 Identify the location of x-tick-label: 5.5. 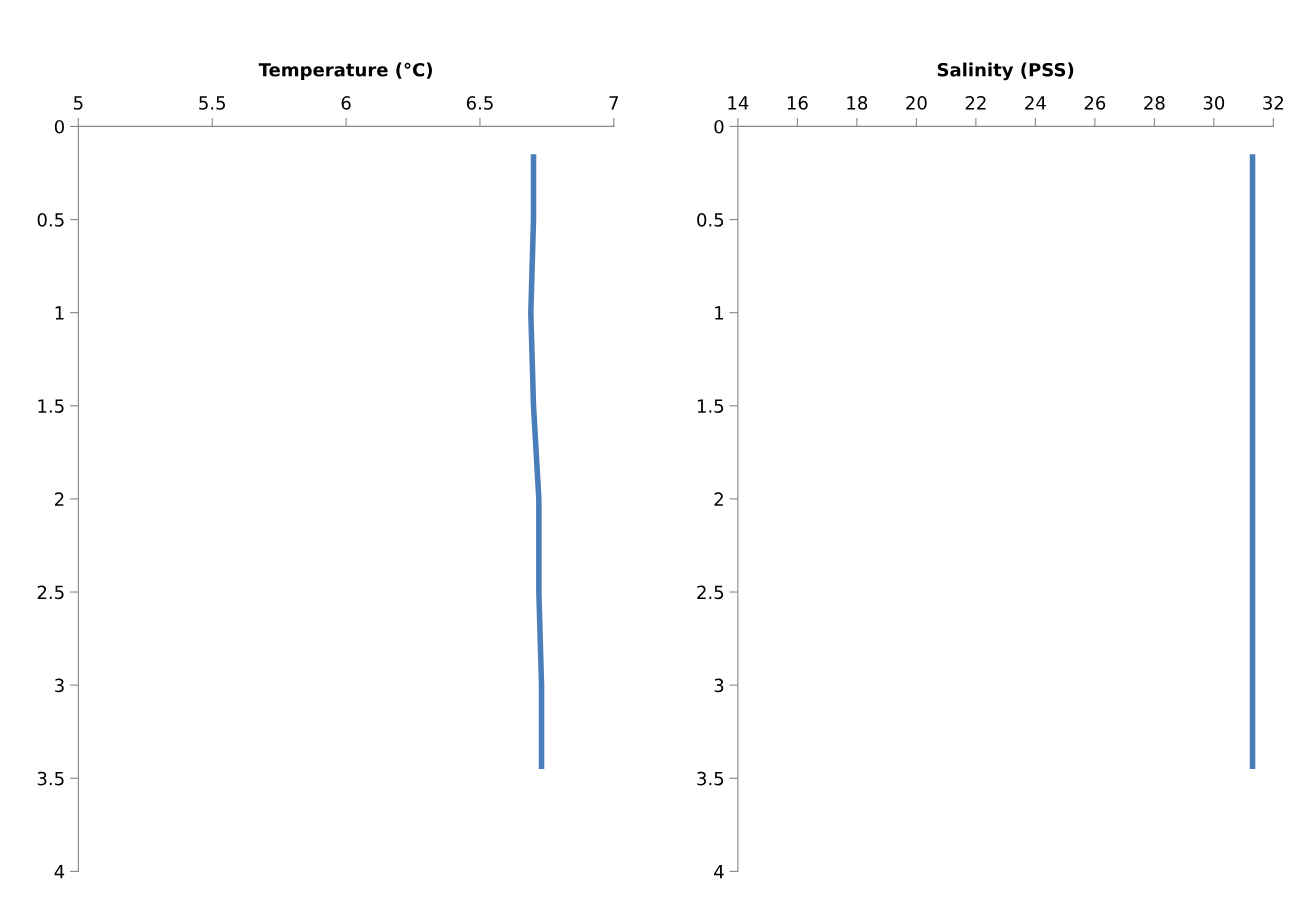
(212, 103).